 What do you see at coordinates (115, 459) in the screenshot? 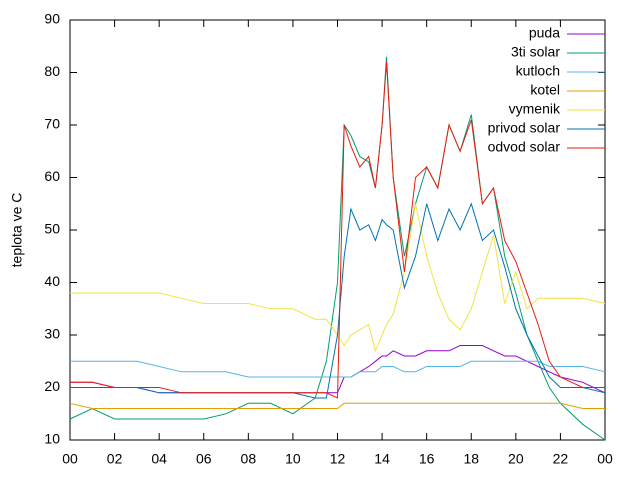
I see `x-tick-label: 02` at bounding box center [115, 459].